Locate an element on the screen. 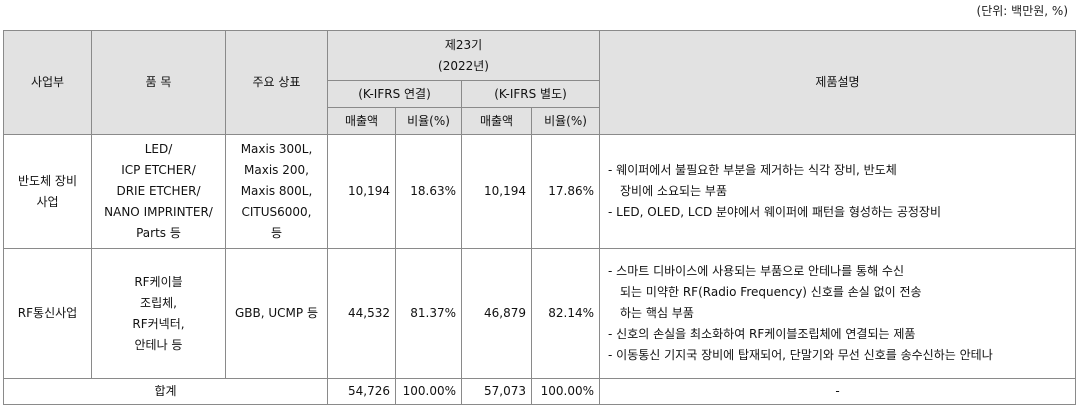 Image resolution: width=1080 pixels, height=412 pixels. total-row: 합계 54,726 100.00% 57,073 100.00% - is located at coordinates (540, 391).